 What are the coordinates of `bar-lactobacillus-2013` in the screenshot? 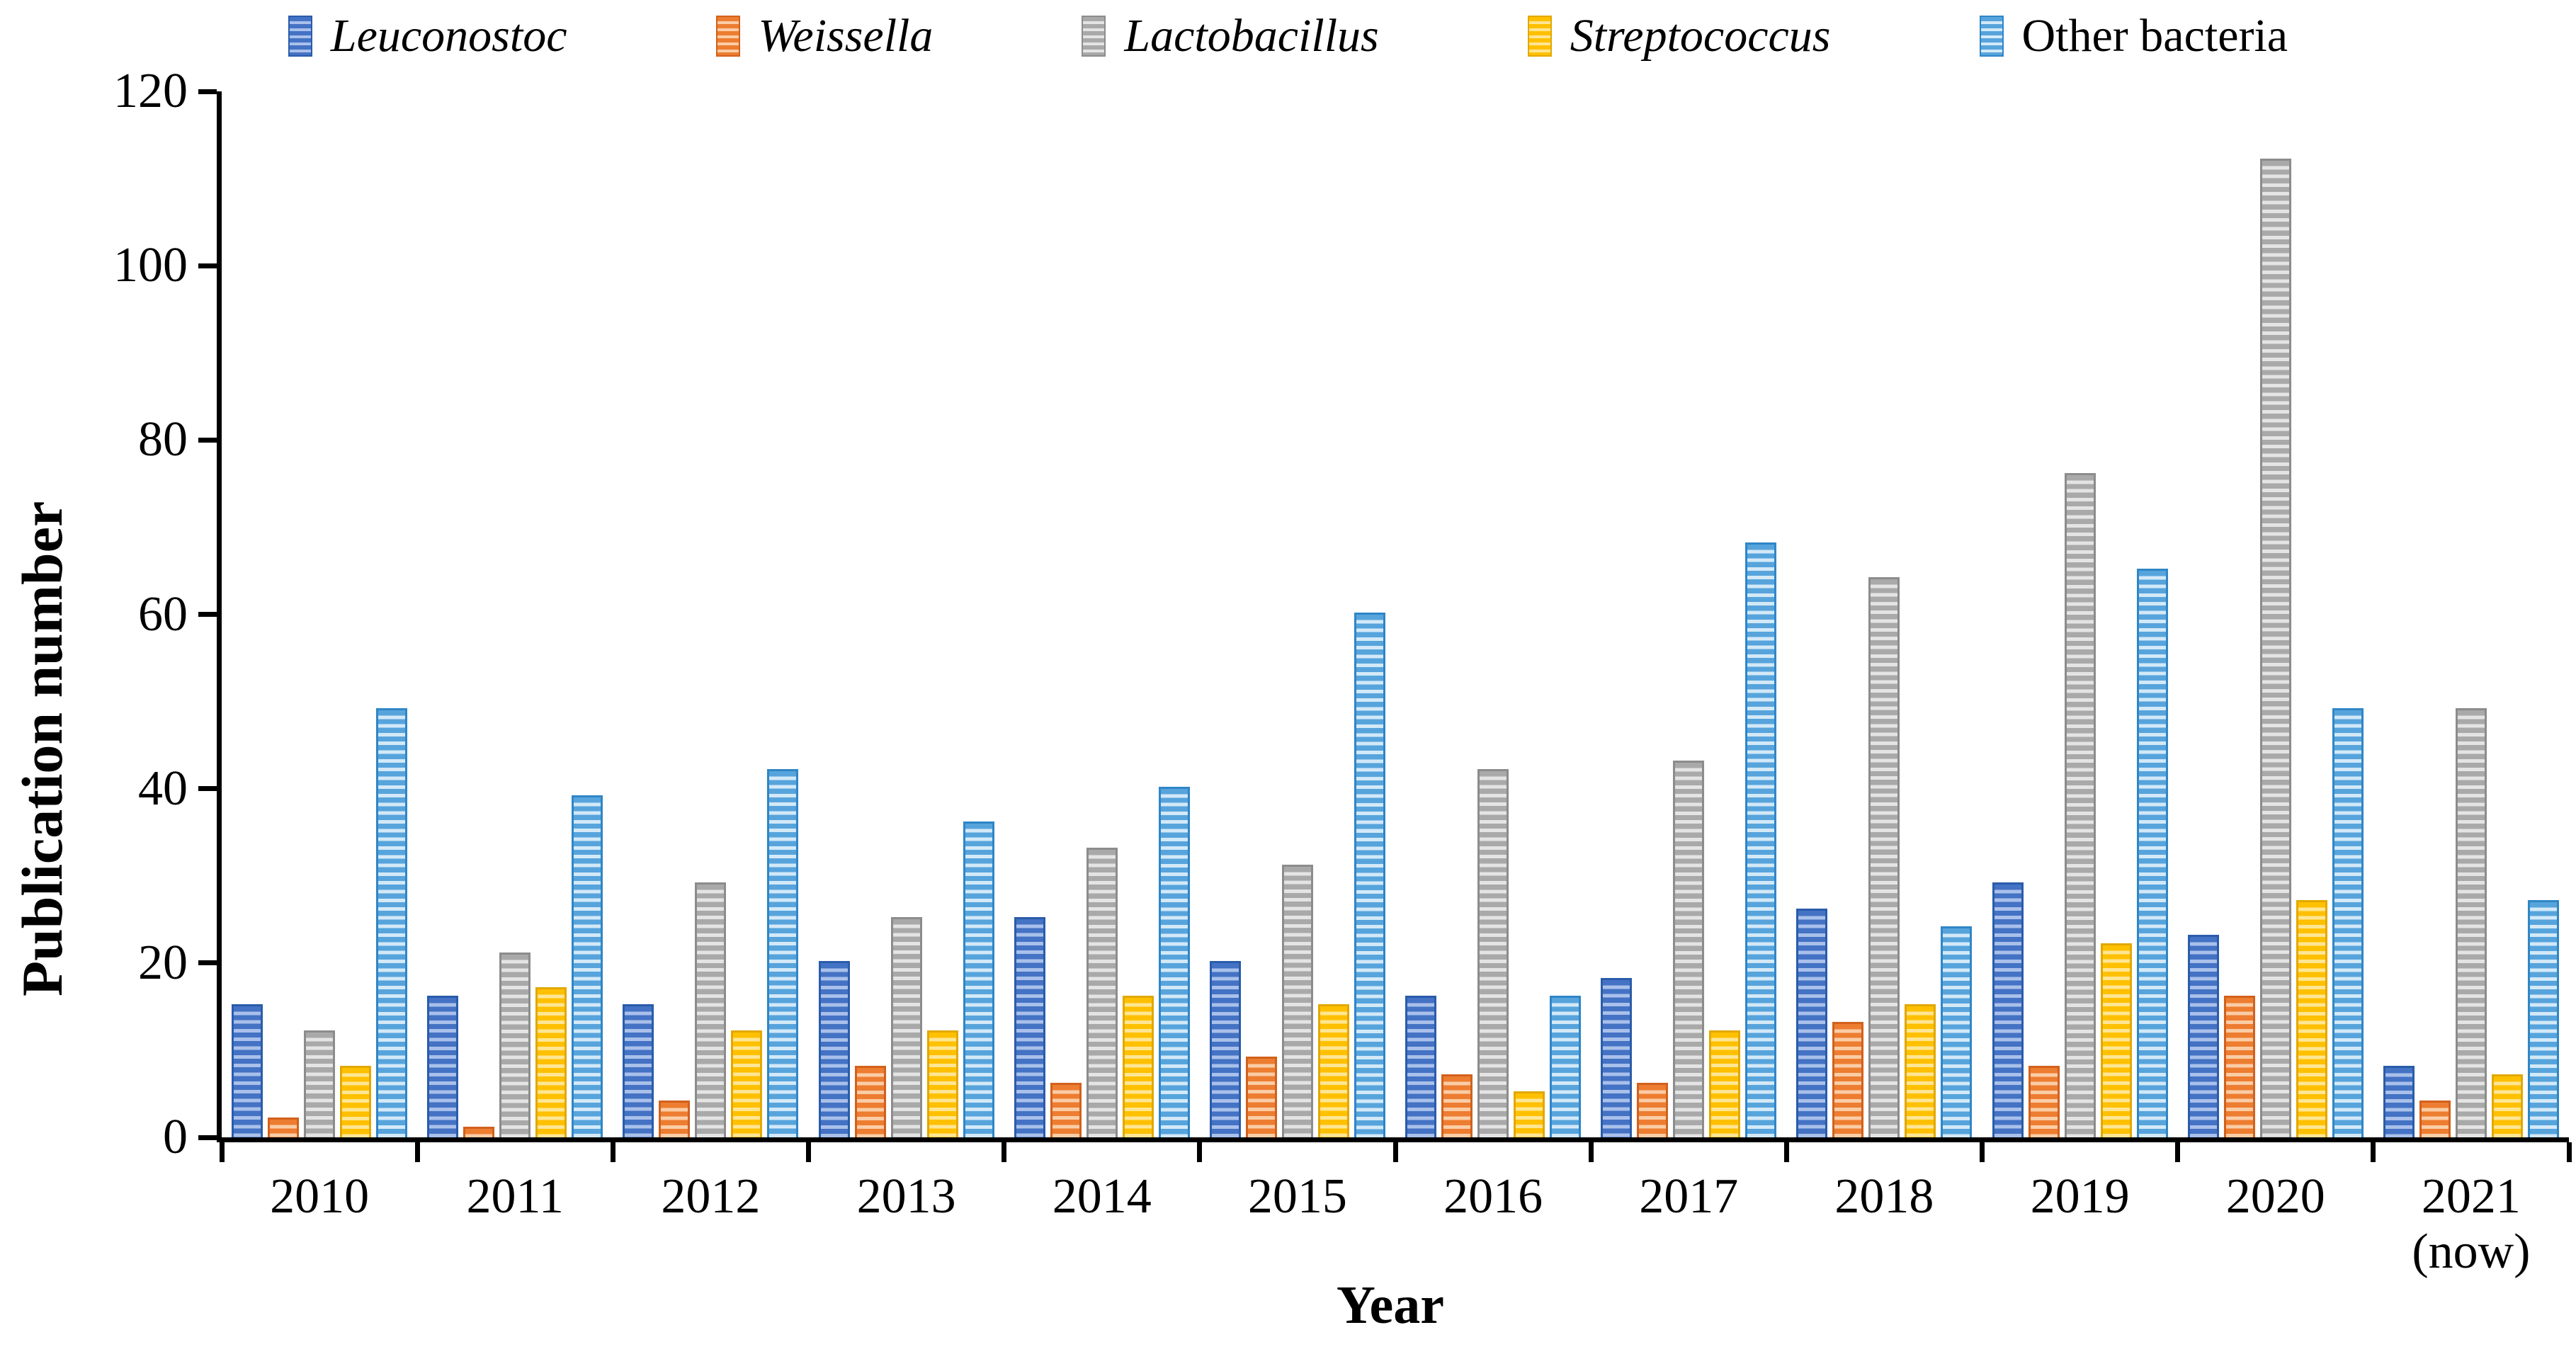 It's located at (906, 1027).